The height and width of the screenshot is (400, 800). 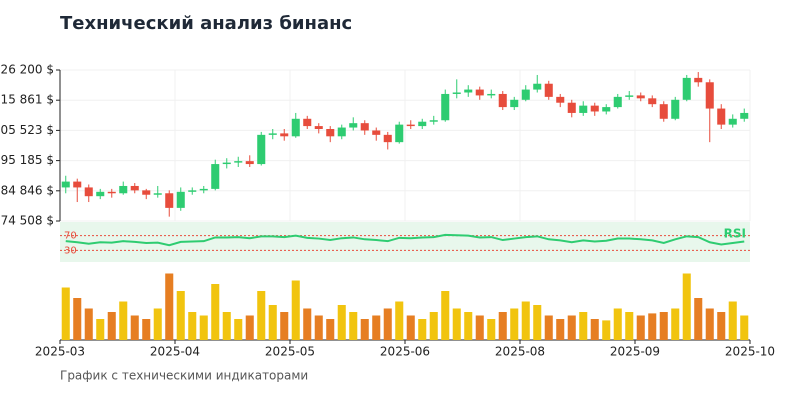 What do you see at coordinates (60, 352) in the screenshot?
I see `x-tick-label: 2025-03` at bounding box center [60, 352].